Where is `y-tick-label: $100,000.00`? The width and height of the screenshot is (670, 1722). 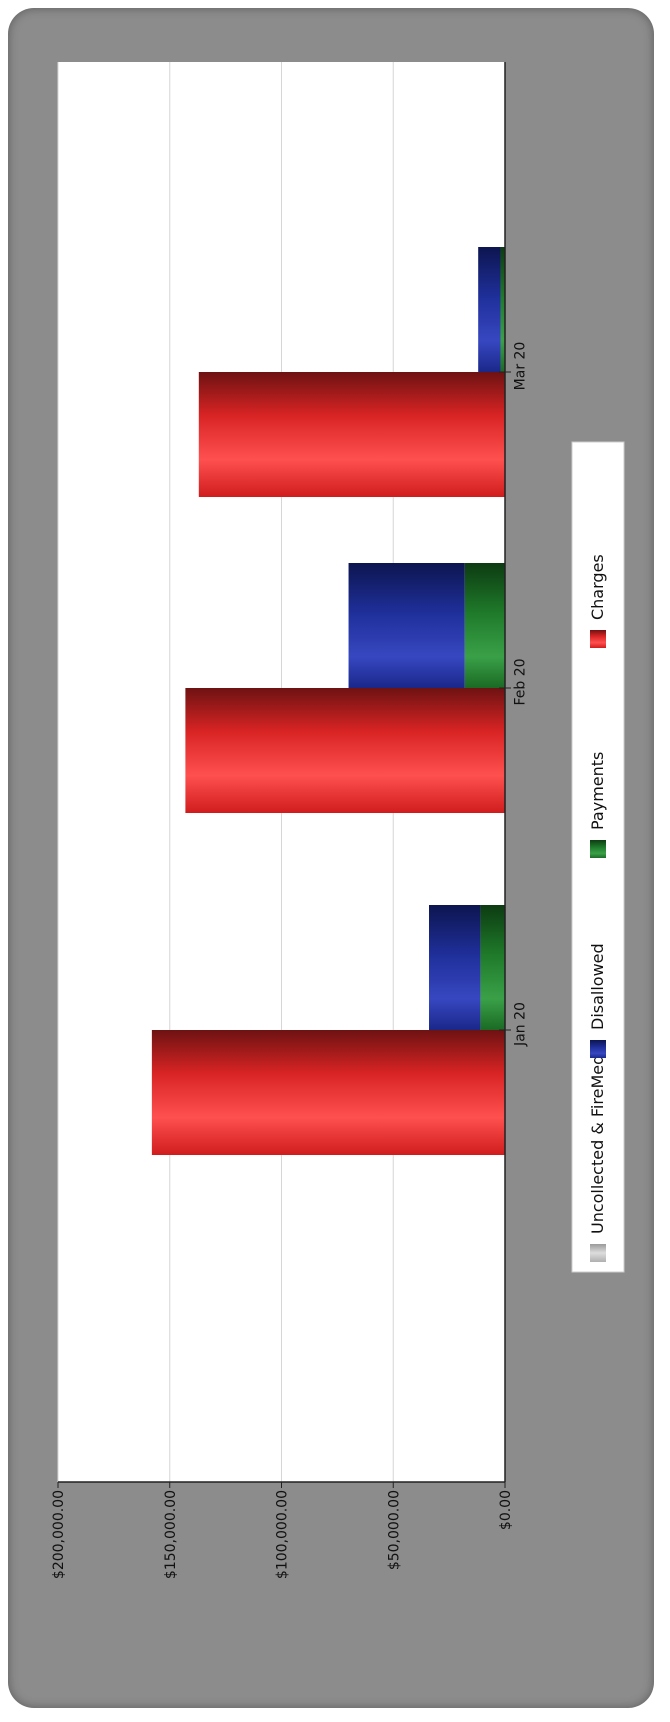 y-tick-label: $100,000.00 is located at coordinates (283, 1534).